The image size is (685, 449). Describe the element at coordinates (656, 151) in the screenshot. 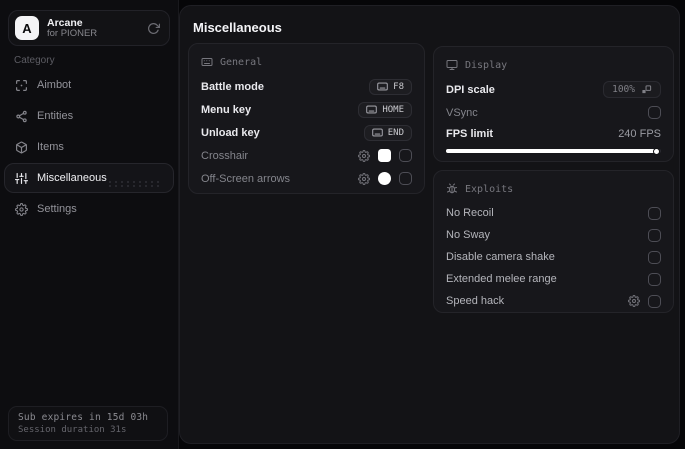

I see `slider-knob` at that location.